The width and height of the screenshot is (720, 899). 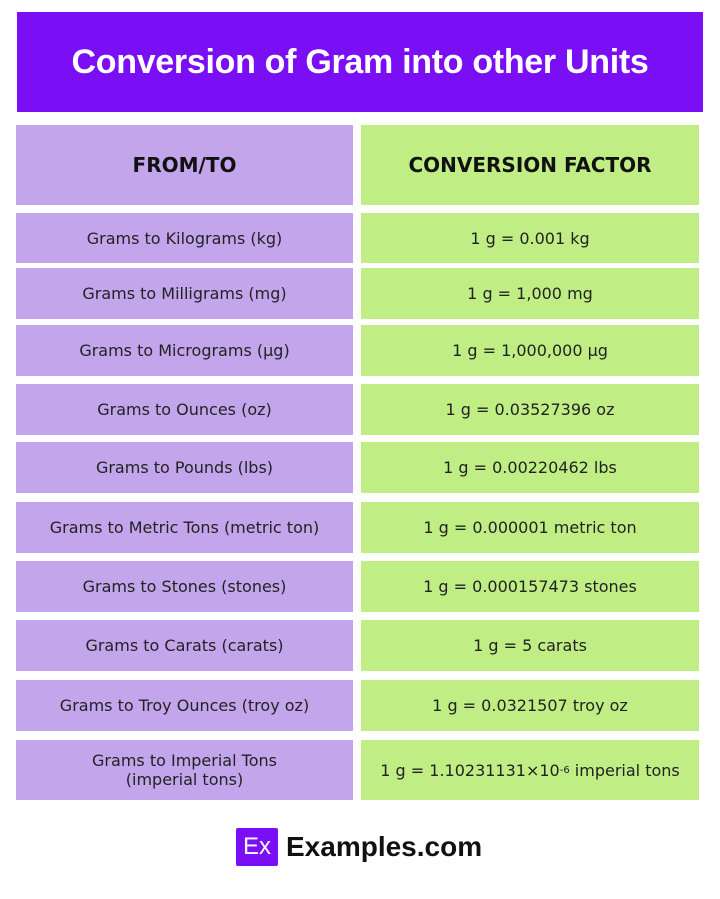 What do you see at coordinates (530, 645) in the screenshot?
I see `factor-cell: 1 g = 5 carats` at bounding box center [530, 645].